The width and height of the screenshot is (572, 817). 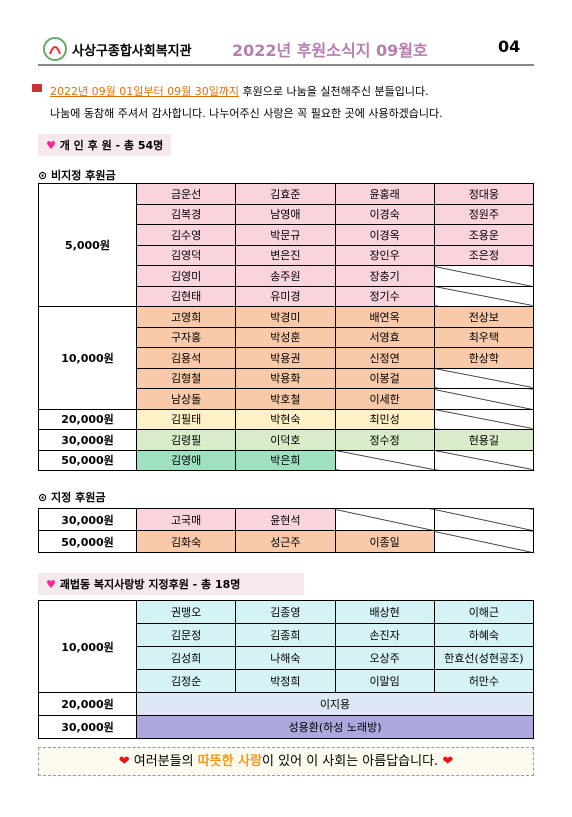 I want to click on logo, so click(x=55, y=49).